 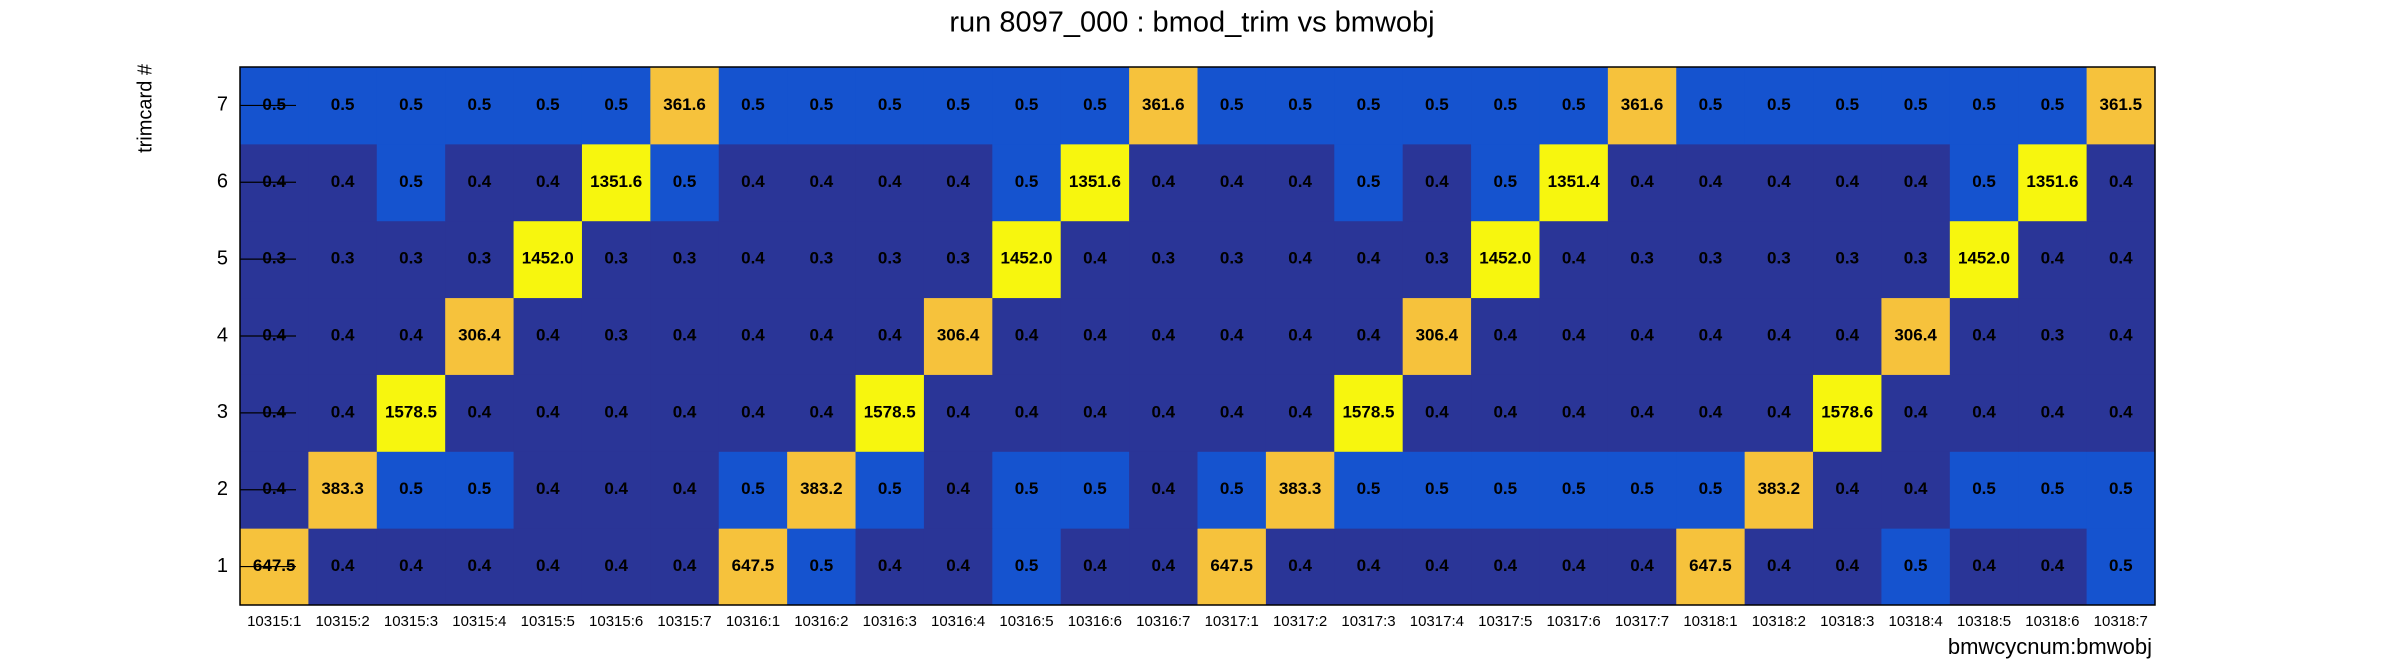 I want to click on x-tick-label: 10318:3, so click(x=1847, y=621).